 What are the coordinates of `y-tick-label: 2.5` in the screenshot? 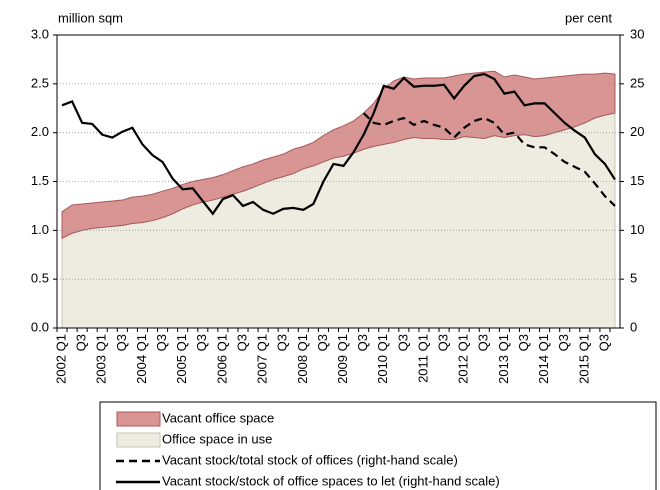 It's located at (40, 82).